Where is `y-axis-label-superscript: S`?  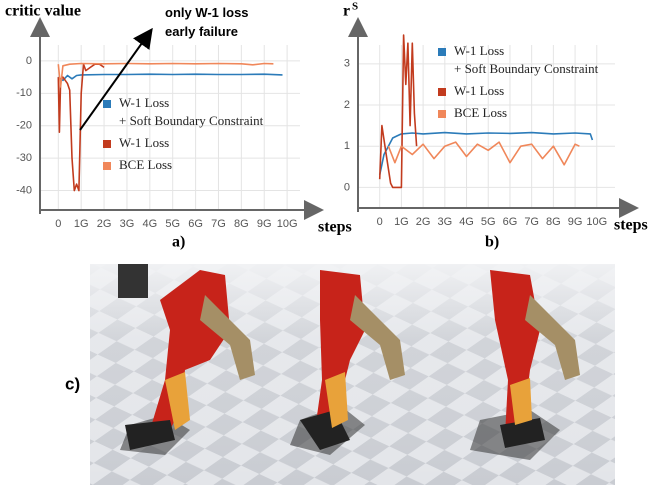
y-axis-label-superscript: S is located at coordinates (355, 7).